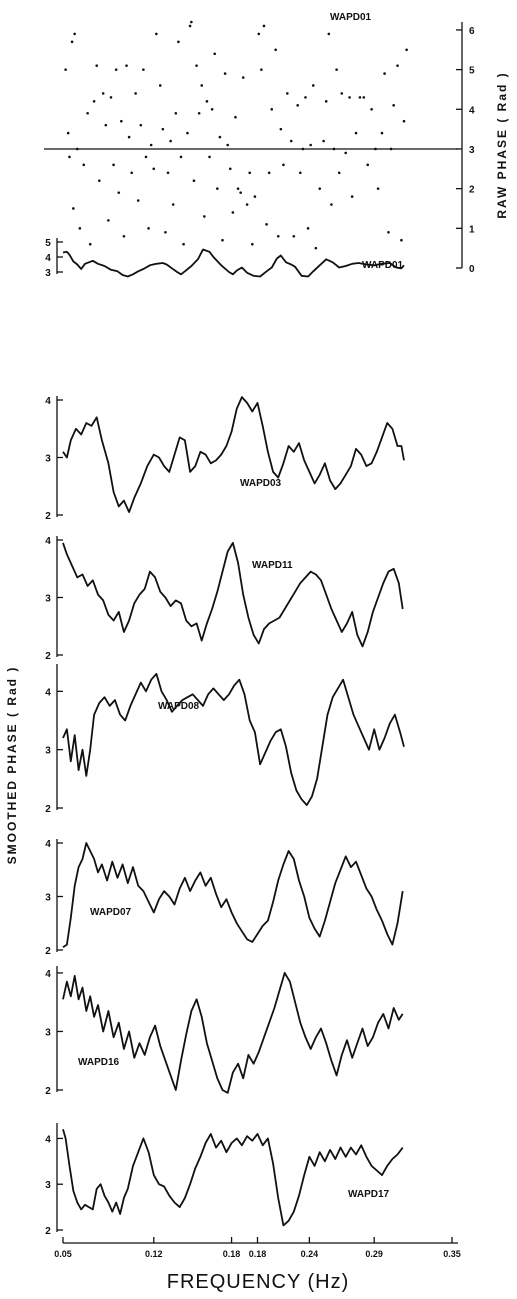 The width and height of the screenshot is (517, 1299). What do you see at coordinates (383, 265) in the screenshot?
I see `series-label: WAPD01` at bounding box center [383, 265].